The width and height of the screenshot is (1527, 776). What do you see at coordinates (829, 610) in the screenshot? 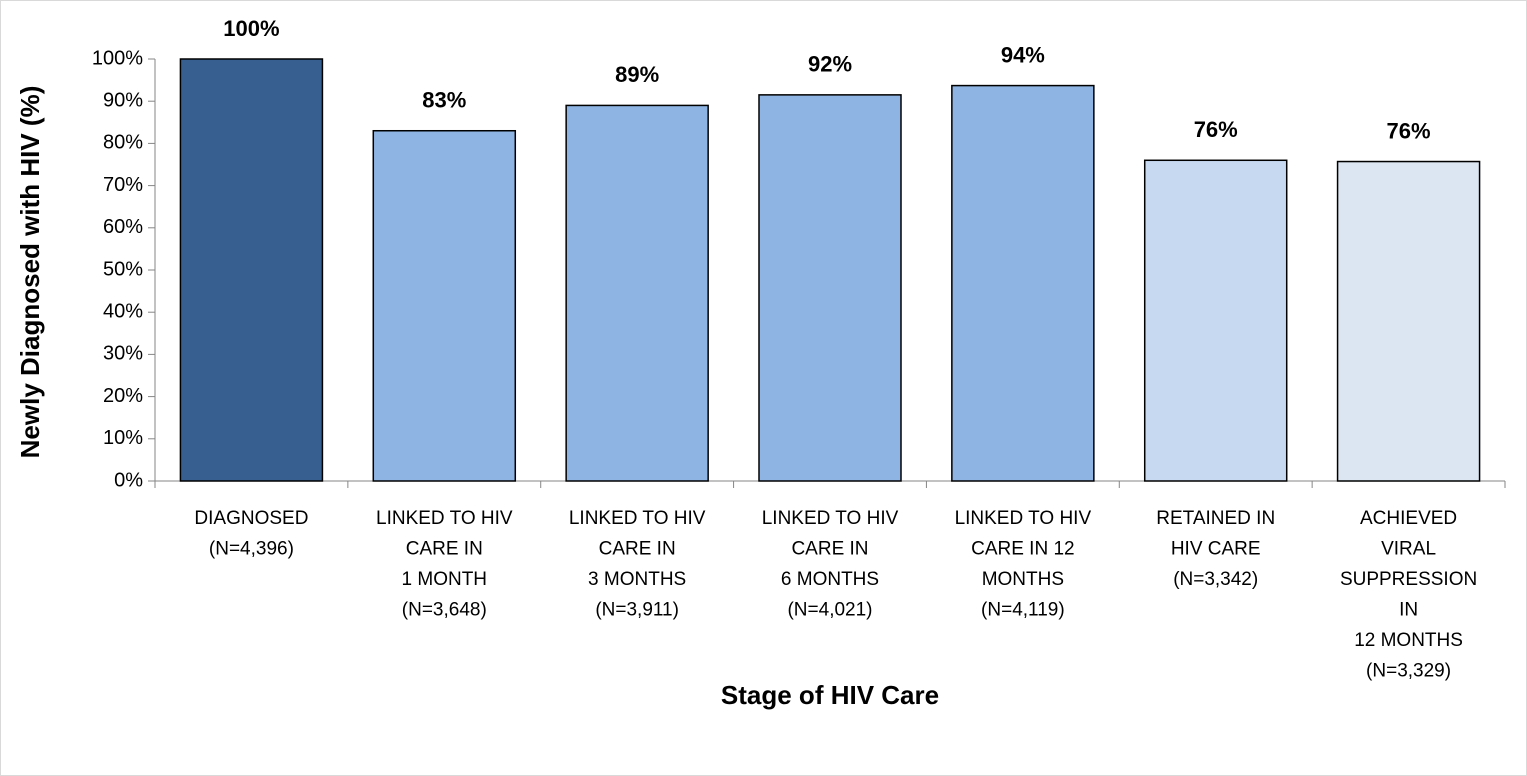
I see `x-tick-label: (N=4,021)` at bounding box center [829, 610].